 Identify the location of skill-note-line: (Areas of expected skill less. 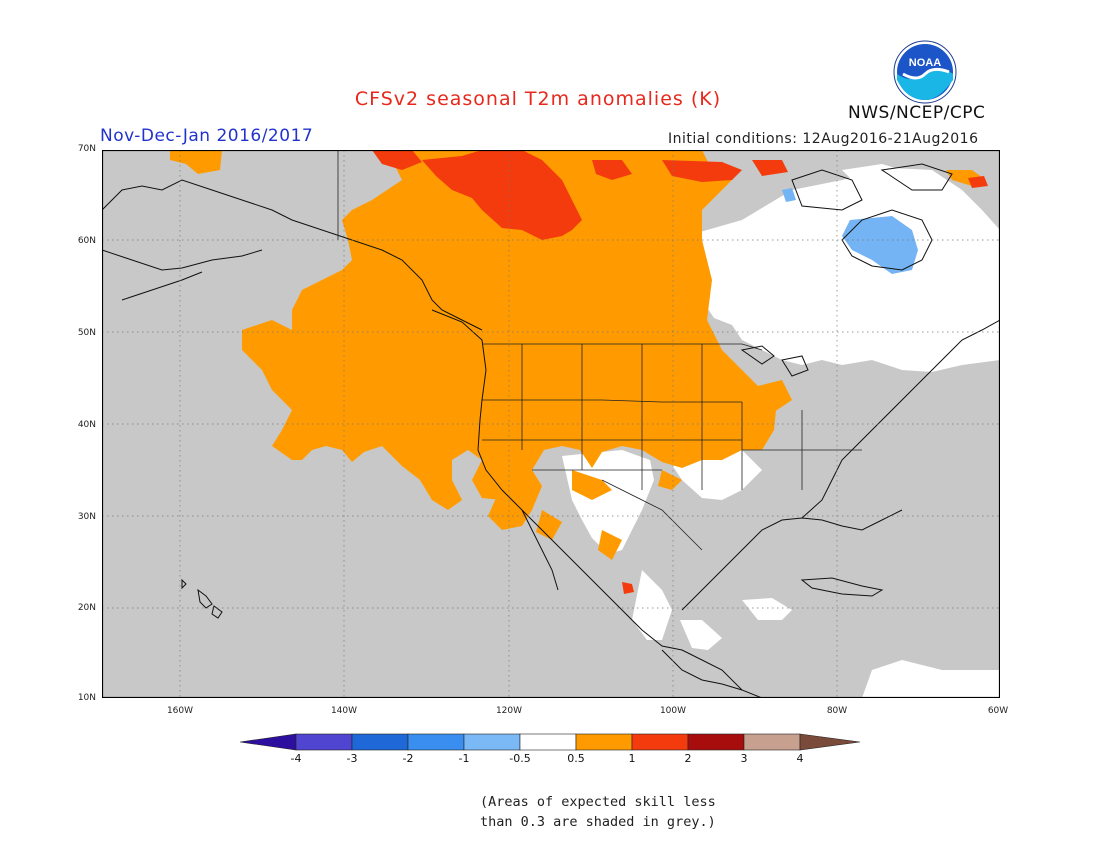
(598, 802).